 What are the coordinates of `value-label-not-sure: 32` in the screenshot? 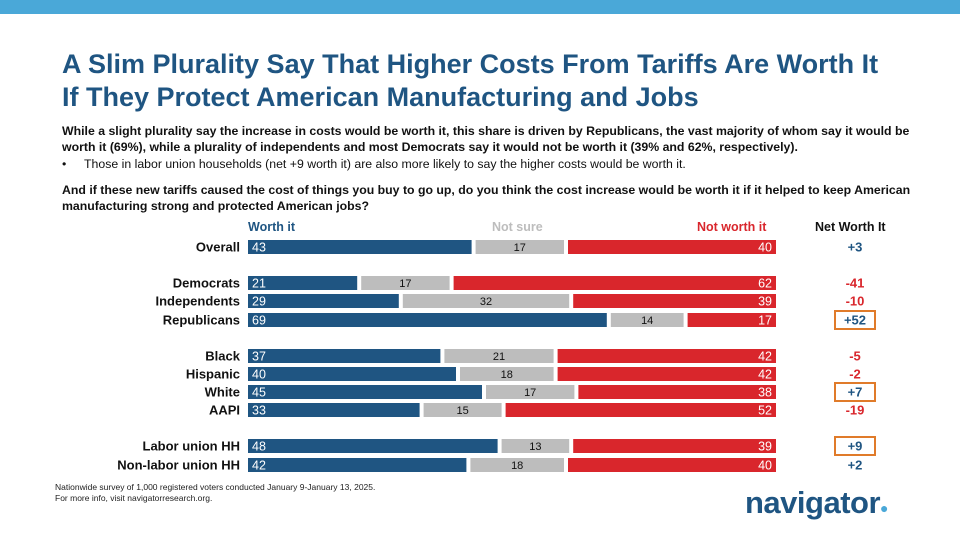 It's located at (486, 302).